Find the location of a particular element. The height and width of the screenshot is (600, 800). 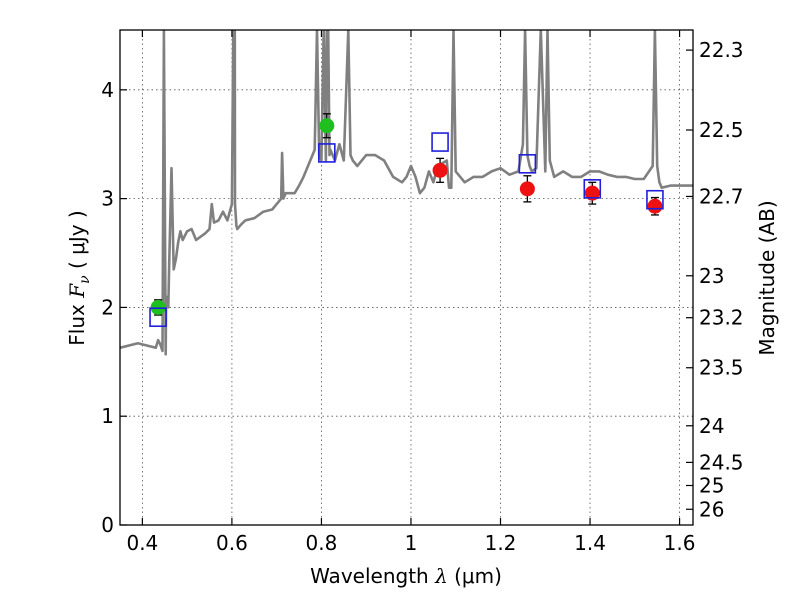

y-tick-label: 2 is located at coordinates (107, 307).